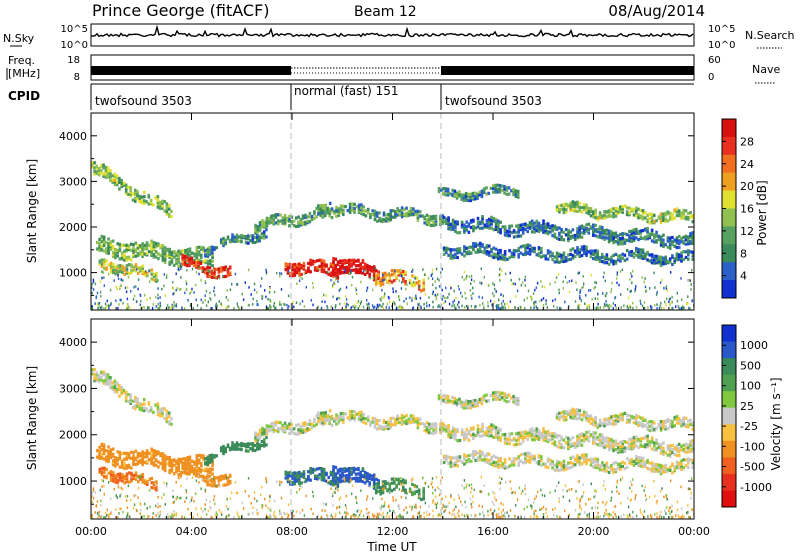 The width and height of the screenshot is (800, 554). I want to click on power-colorbar-label: Power [dB], so click(762, 212).